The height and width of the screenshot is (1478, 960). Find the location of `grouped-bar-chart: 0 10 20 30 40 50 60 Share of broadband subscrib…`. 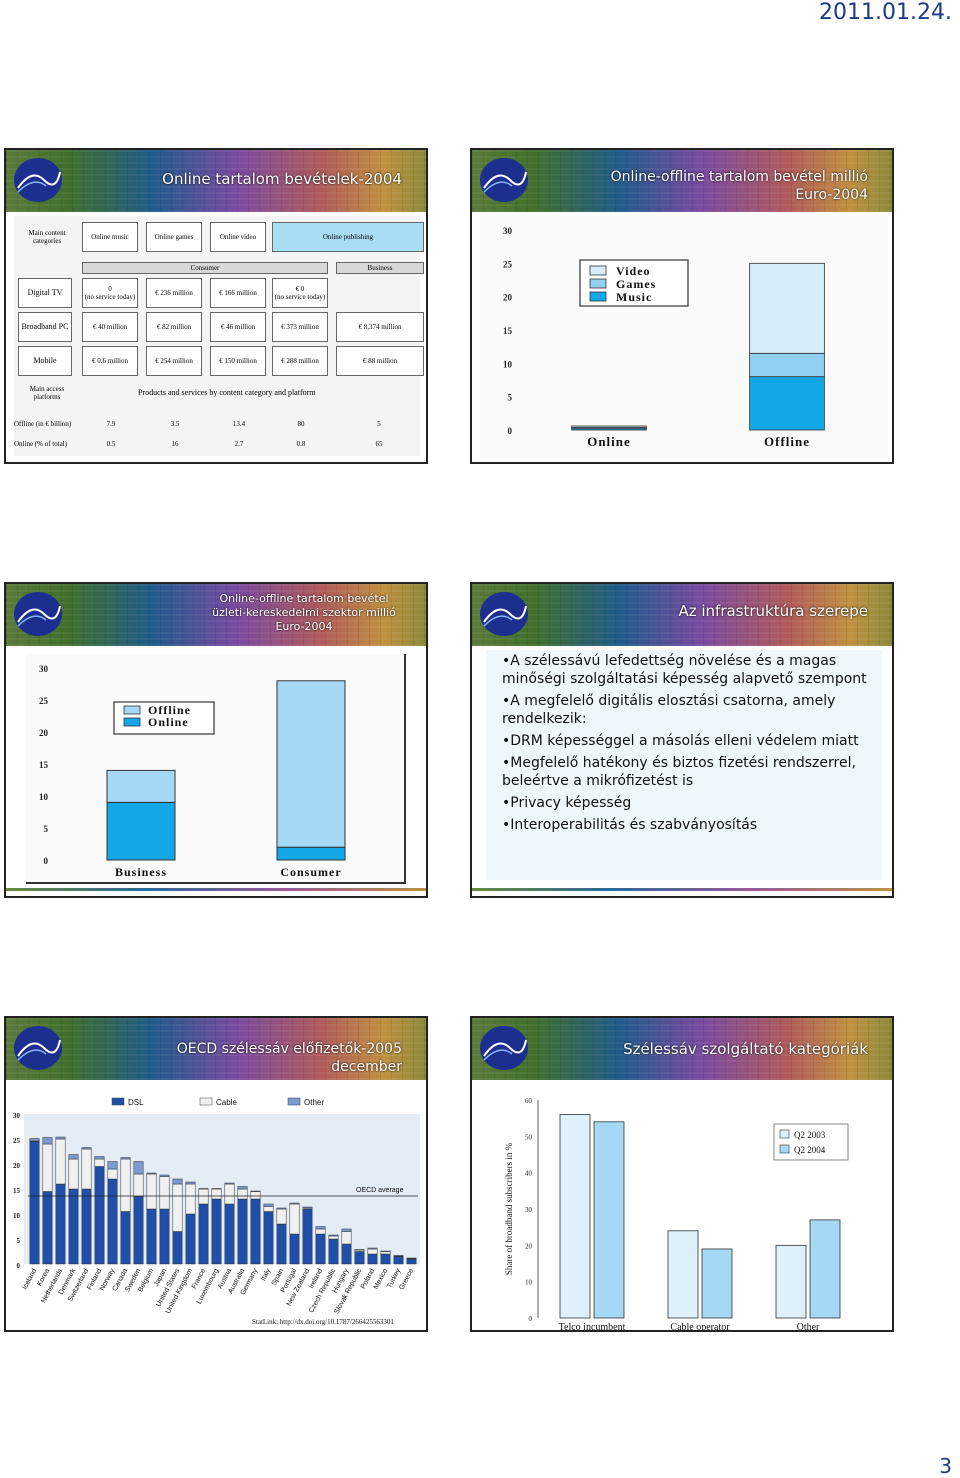

grouped-bar-chart: 0 10 20 30 40 50 60 Share of broadband subscrib… is located at coordinates (676, 1213).